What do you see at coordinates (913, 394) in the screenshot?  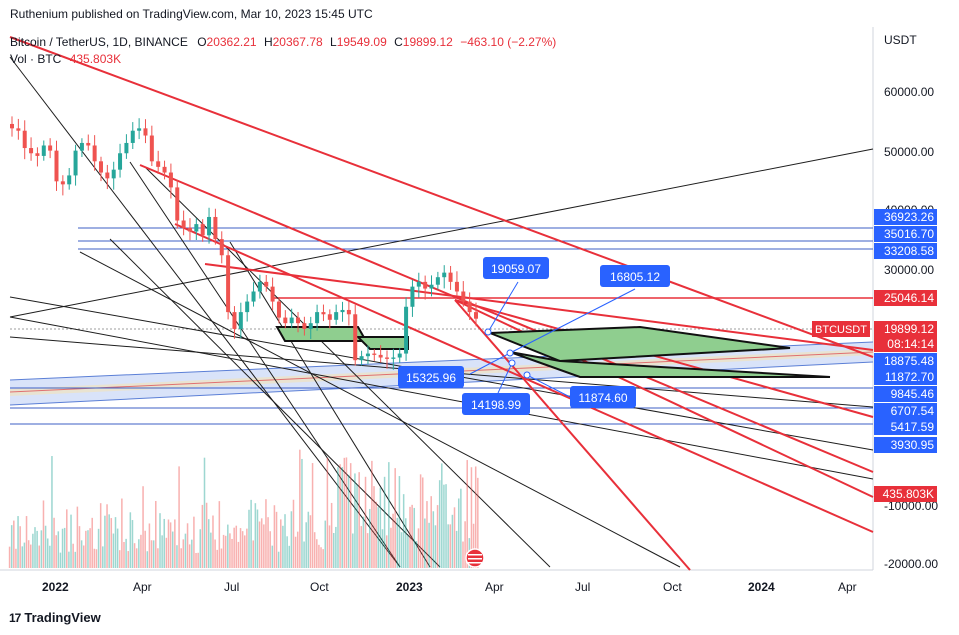 I see `price-label: 9845.46` at bounding box center [913, 394].